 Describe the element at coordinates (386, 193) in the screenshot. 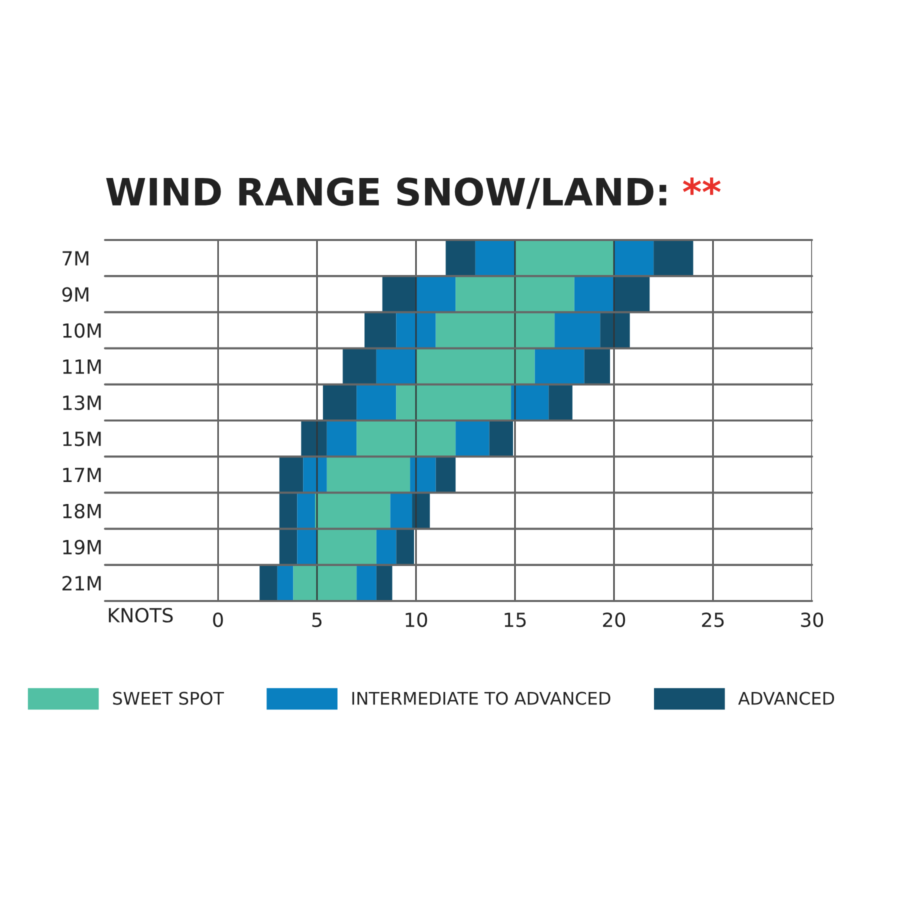

I see `chart-title: WIND RANGE SNOW/LAND:` at that location.